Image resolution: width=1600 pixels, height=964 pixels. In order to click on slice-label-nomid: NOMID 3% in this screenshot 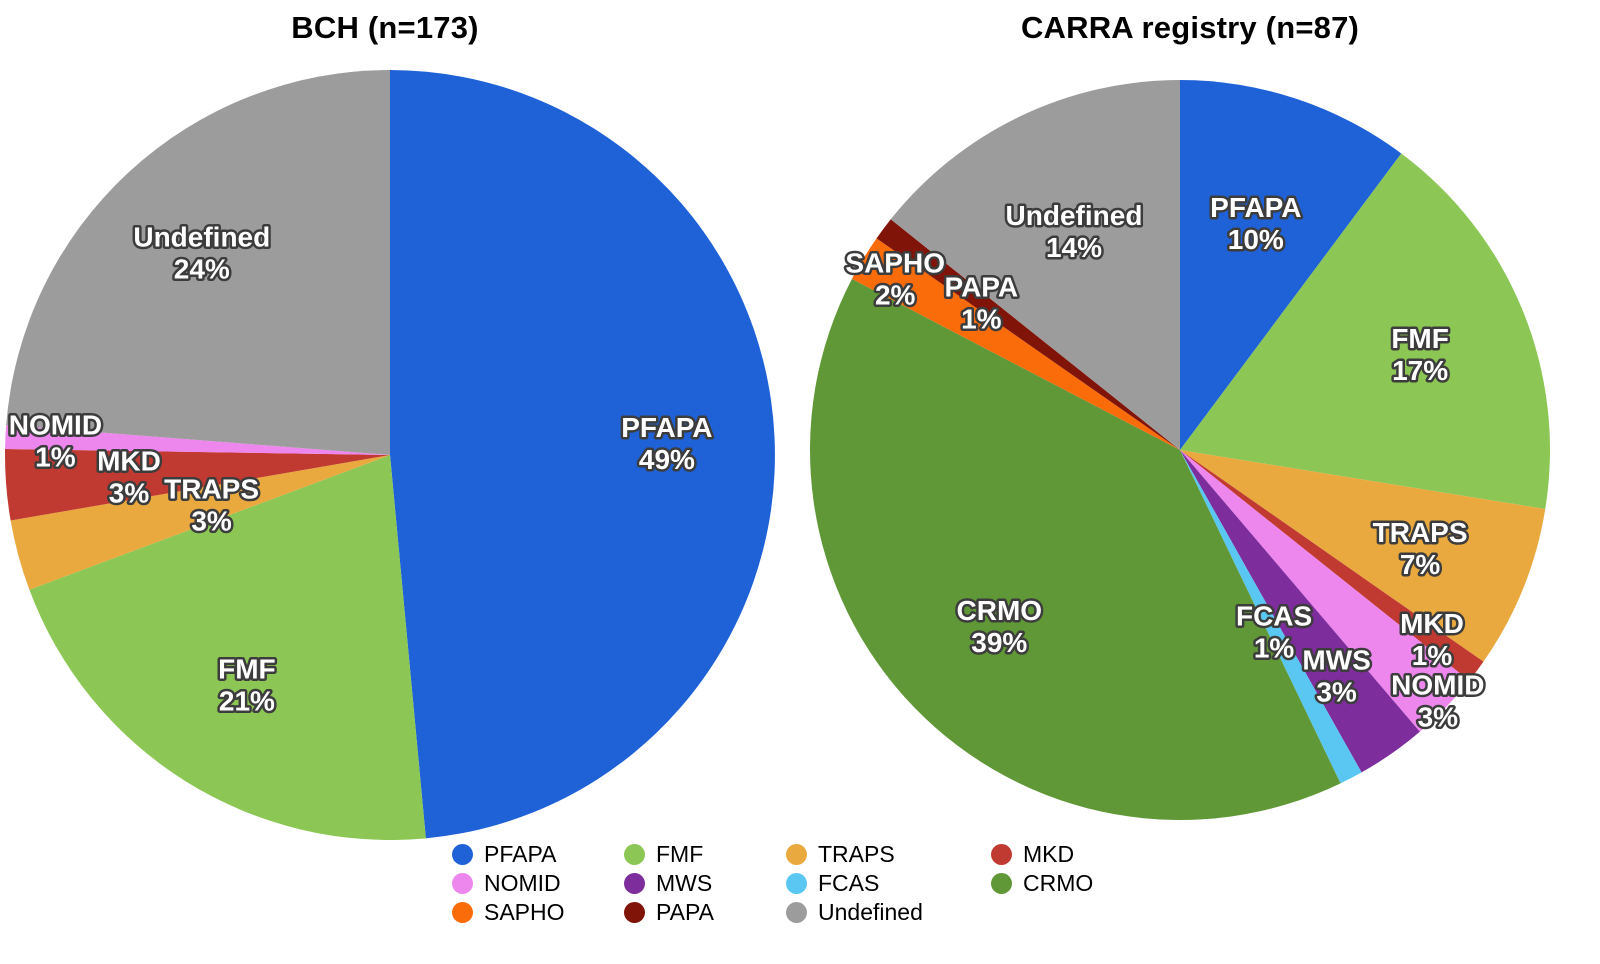, I will do `click(1437, 701)`.